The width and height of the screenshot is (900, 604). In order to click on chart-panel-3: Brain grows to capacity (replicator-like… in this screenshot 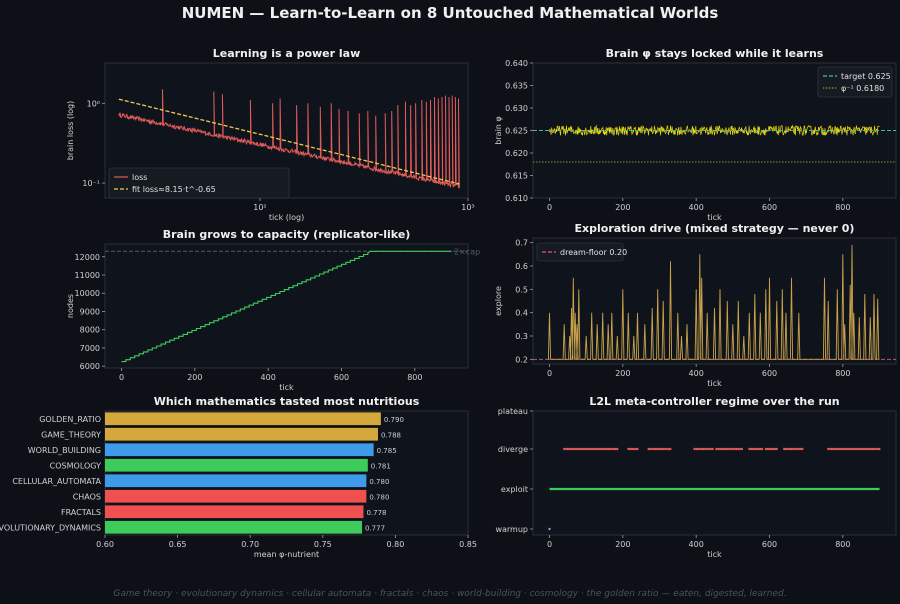, I will do `click(273, 310)`.